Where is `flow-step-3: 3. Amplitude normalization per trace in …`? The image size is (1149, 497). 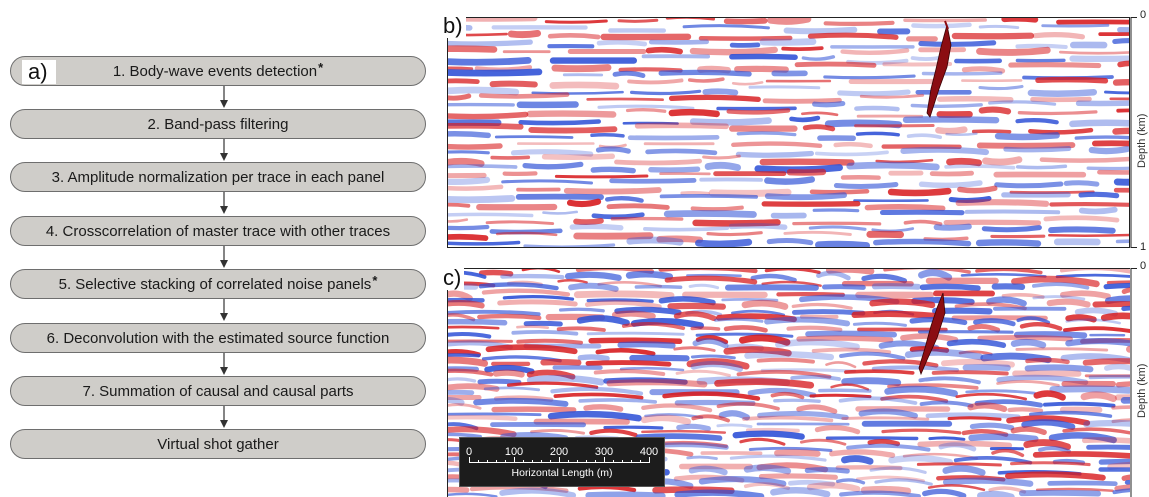
flow-step-3: 3. Amplitude normalization per trace in … is located at coordinates (218, 177).